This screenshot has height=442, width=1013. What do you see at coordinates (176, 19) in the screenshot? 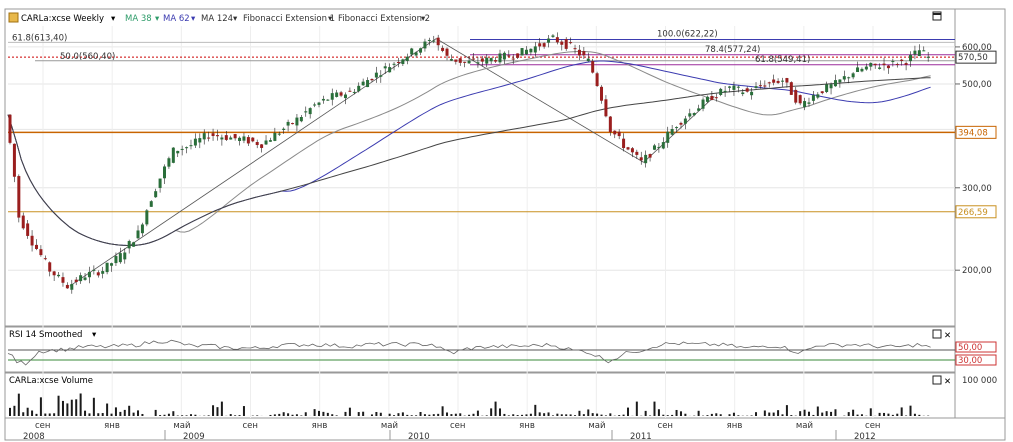
I see `ma62-label: MA 62` at bounding box center [176, 19].